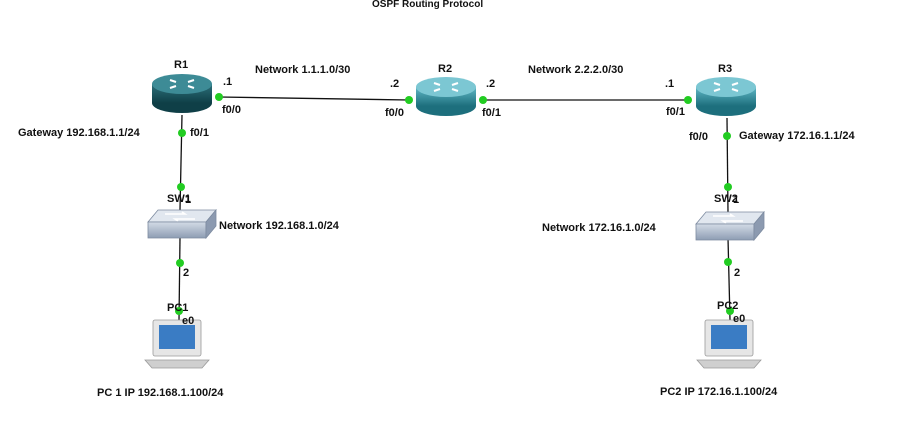 This screenshot has height=422, width=900. Describe the element at coordinates (737, 273) in the screenshot. I see `sw2-port-2: 2` at that location.